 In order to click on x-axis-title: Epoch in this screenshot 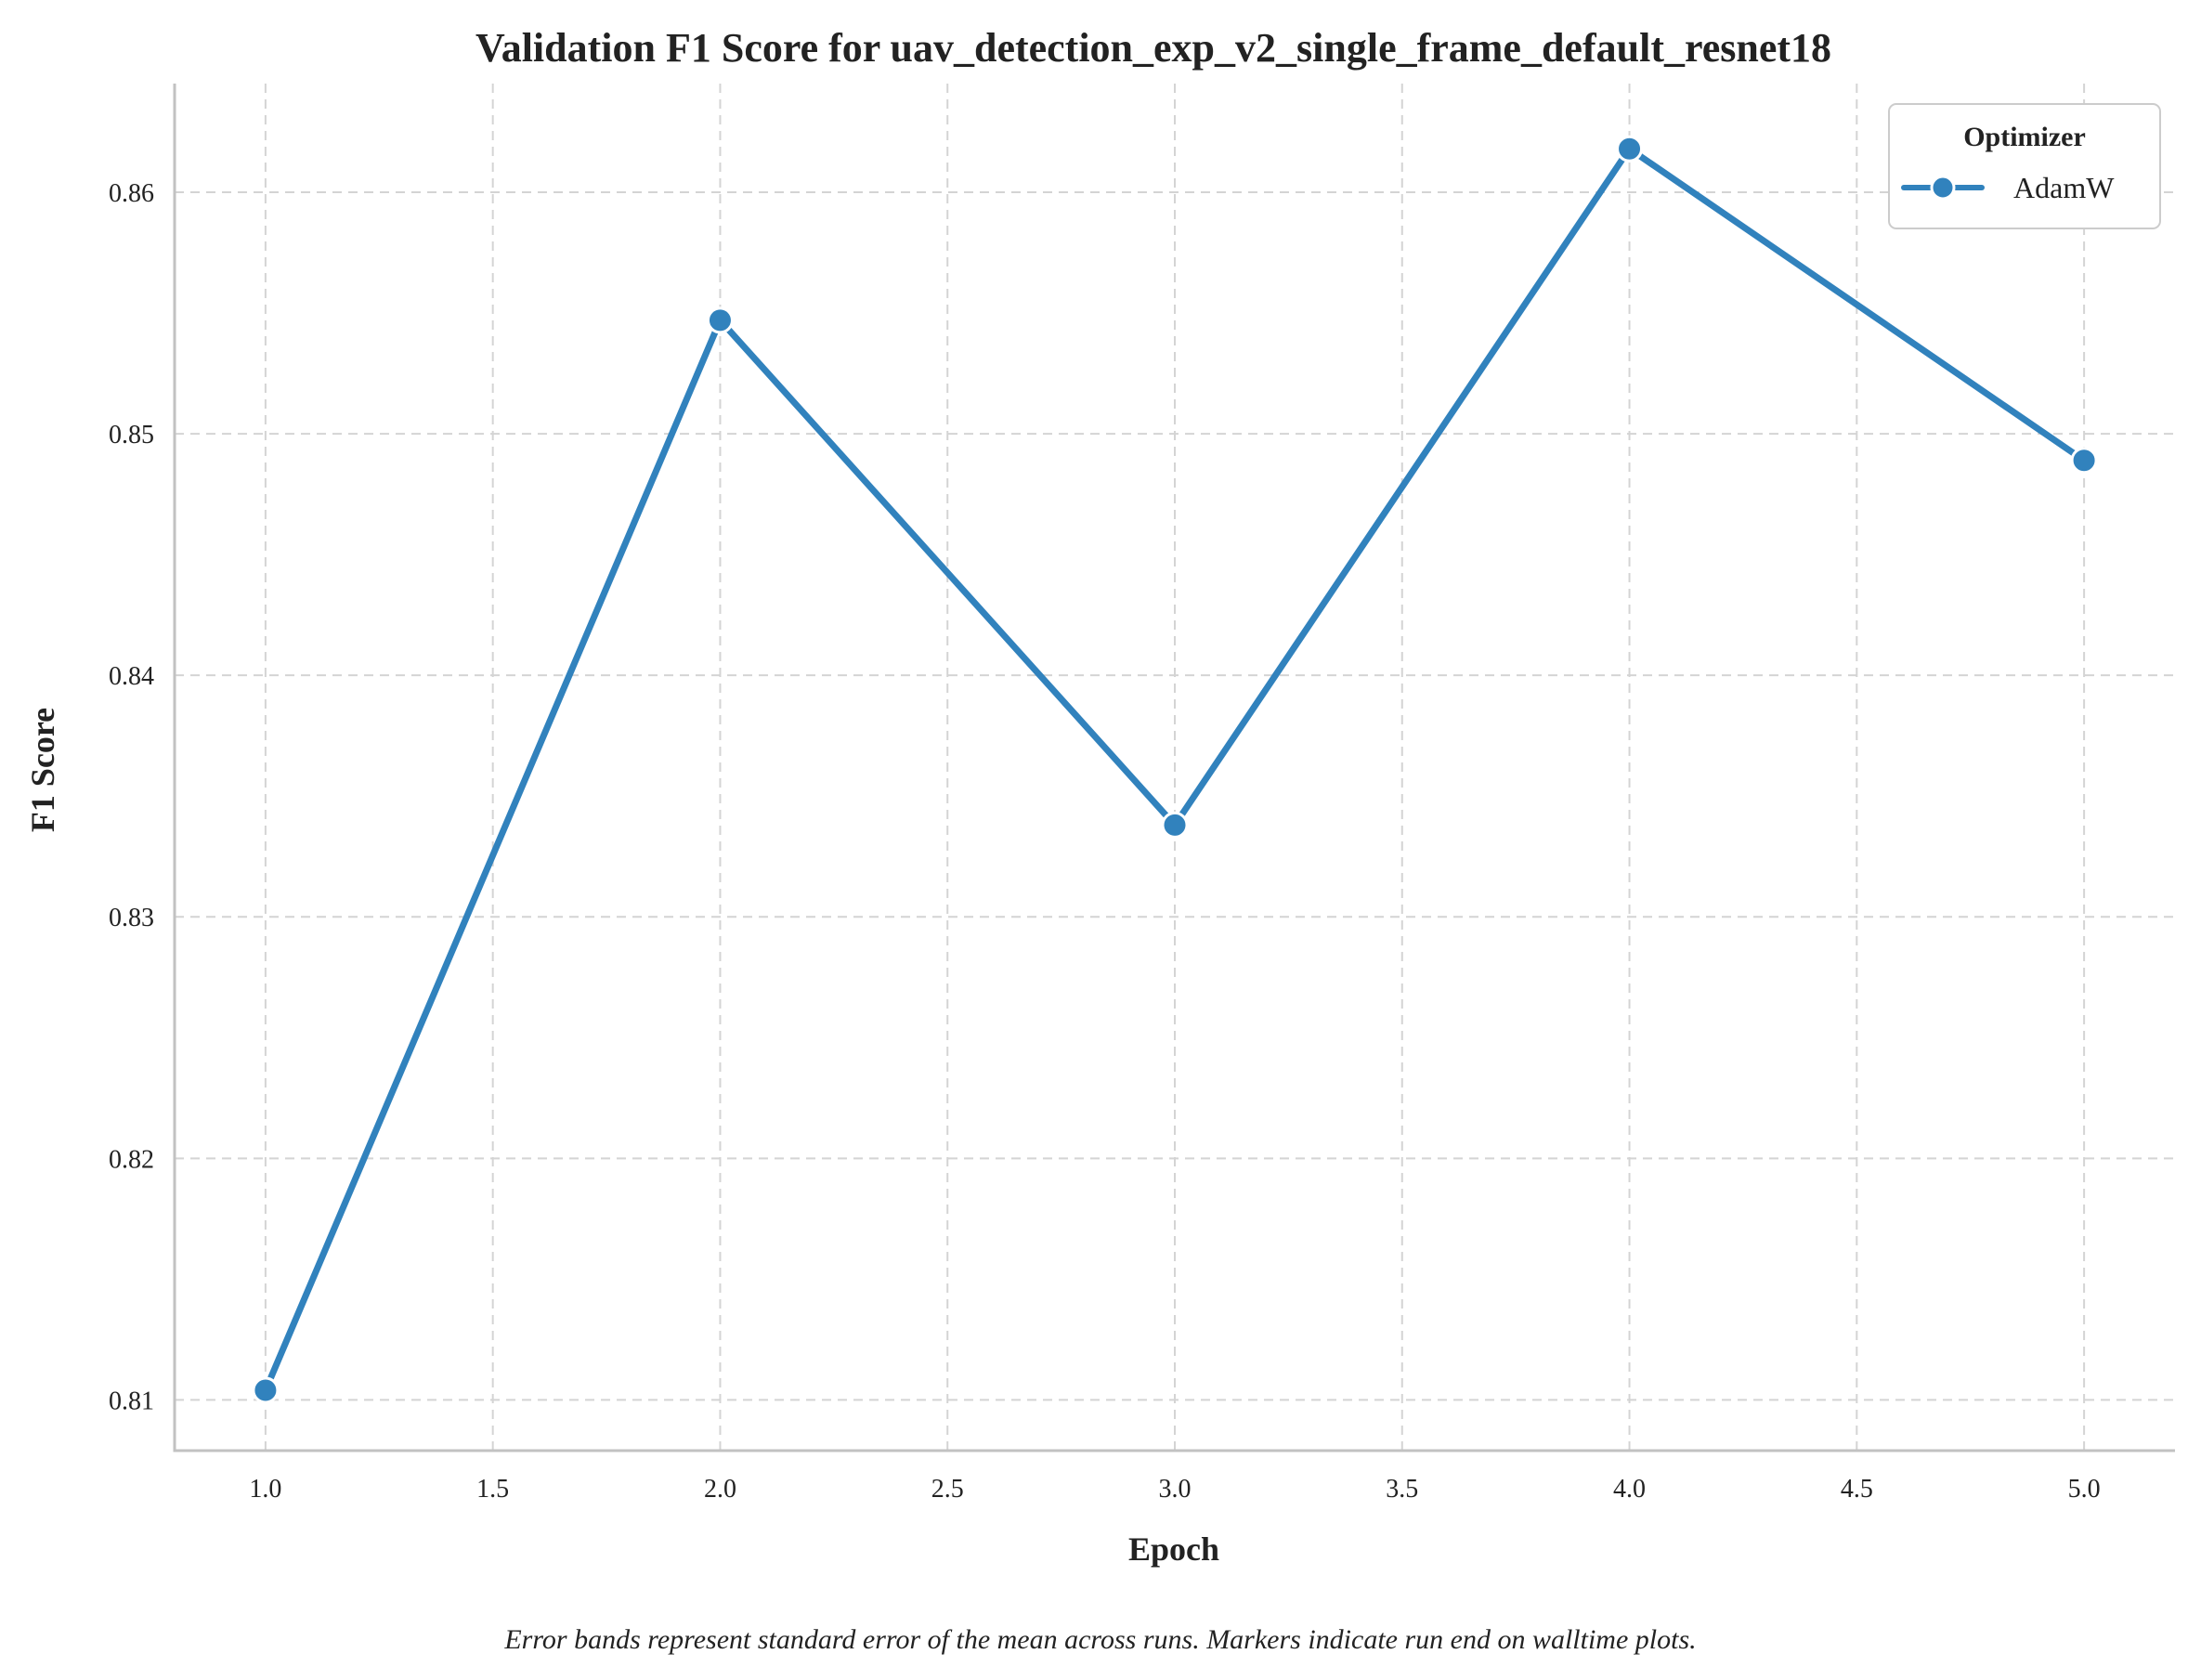, I will do `click(1173, 1549)`.